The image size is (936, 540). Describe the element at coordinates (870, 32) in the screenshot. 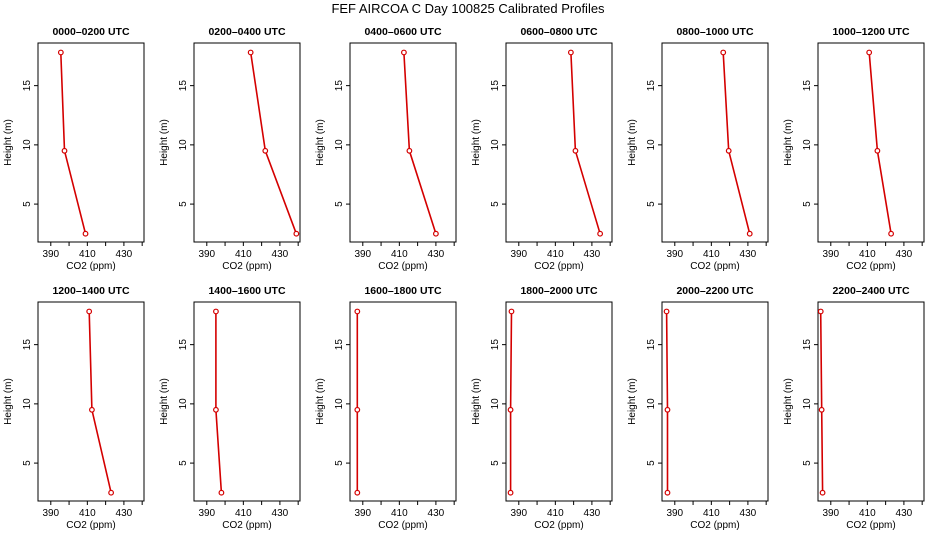

I see `panel-title: 1000–1200 UTC` at that location.